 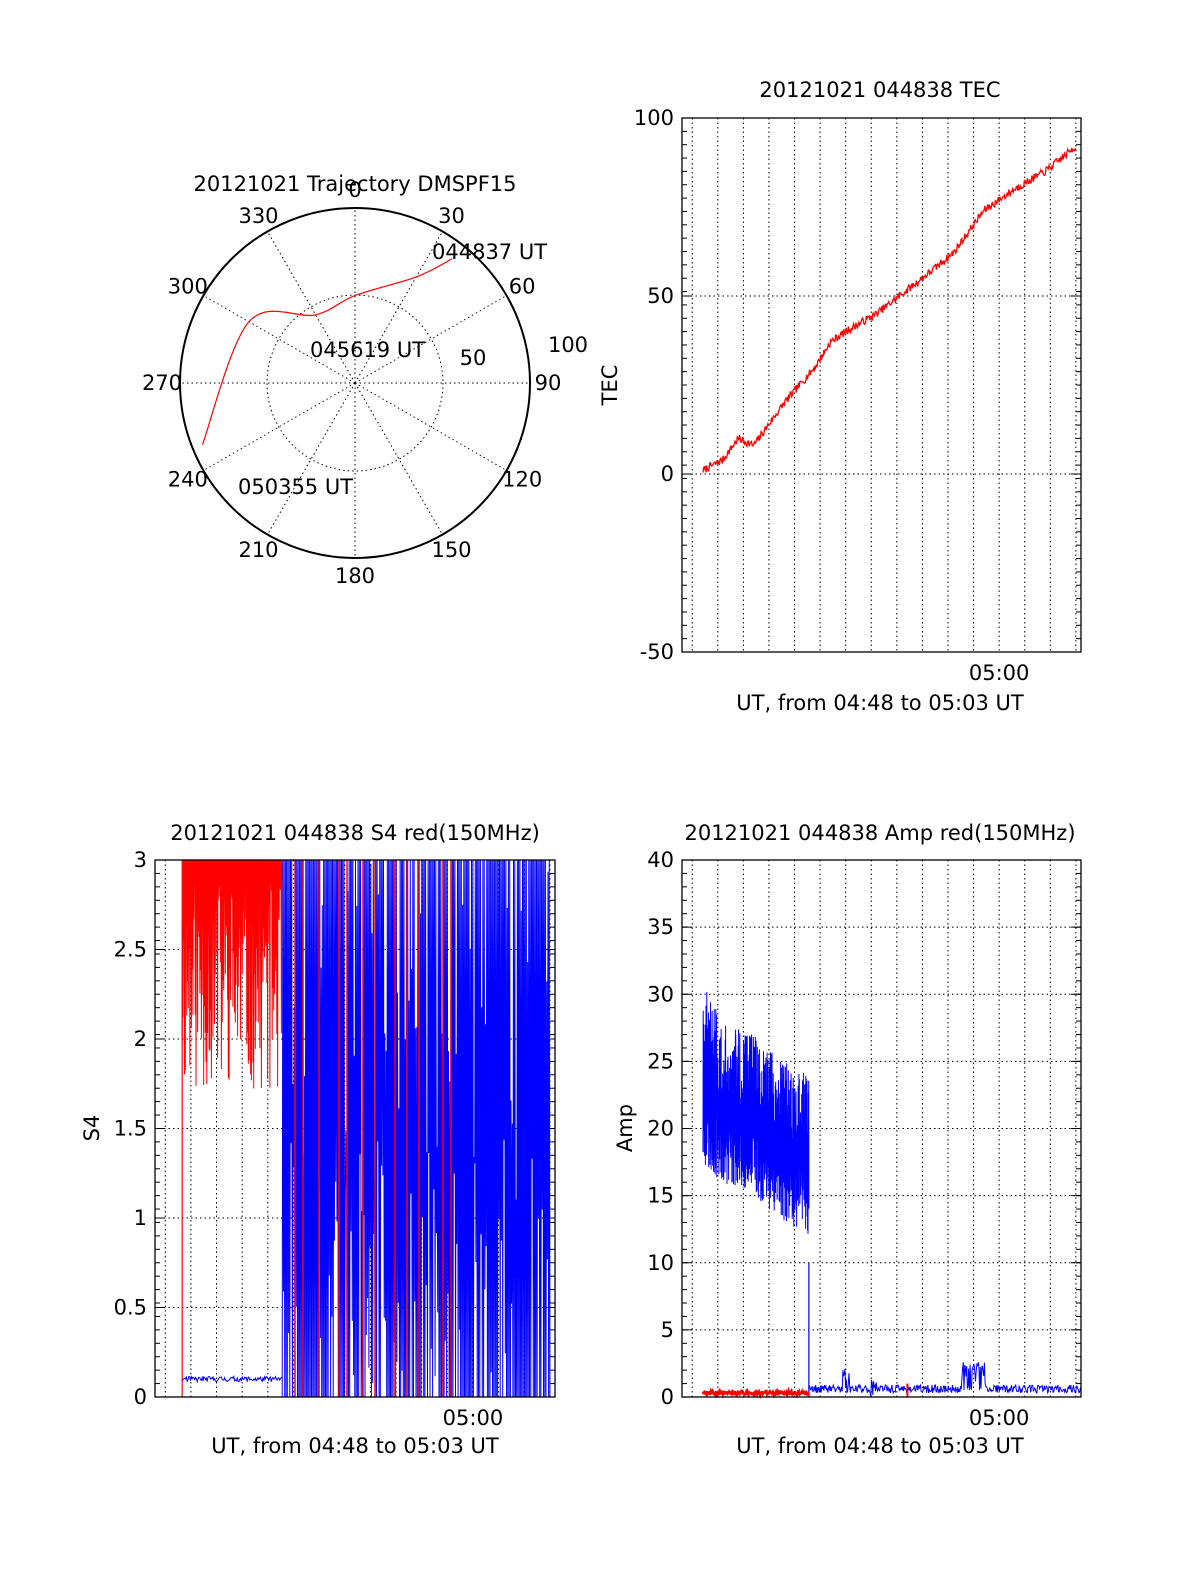 I want to click on y-tick-label: 100, so click(x=654, y=118).